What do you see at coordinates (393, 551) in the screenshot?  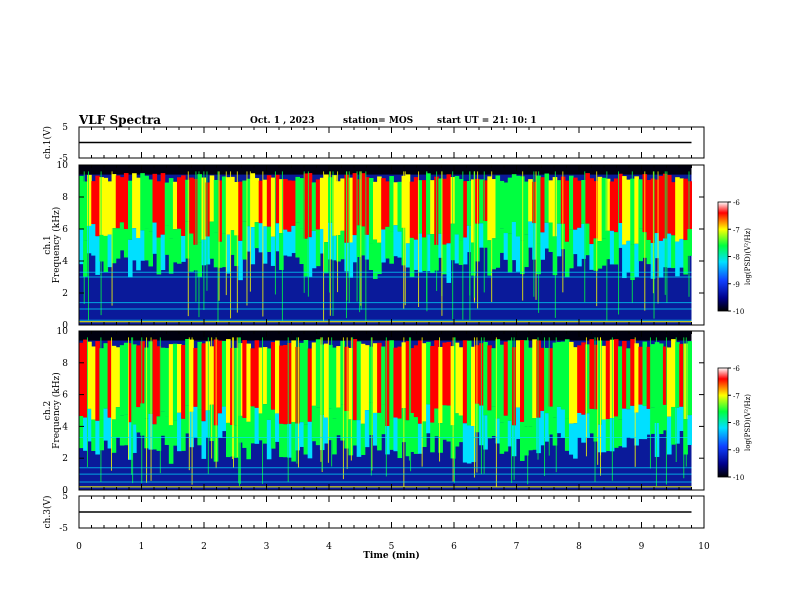 I see `time-axis: 0 1 2 3 4 5 6 7 8 9 10 Time (min)` at bounding box center [393, 551].